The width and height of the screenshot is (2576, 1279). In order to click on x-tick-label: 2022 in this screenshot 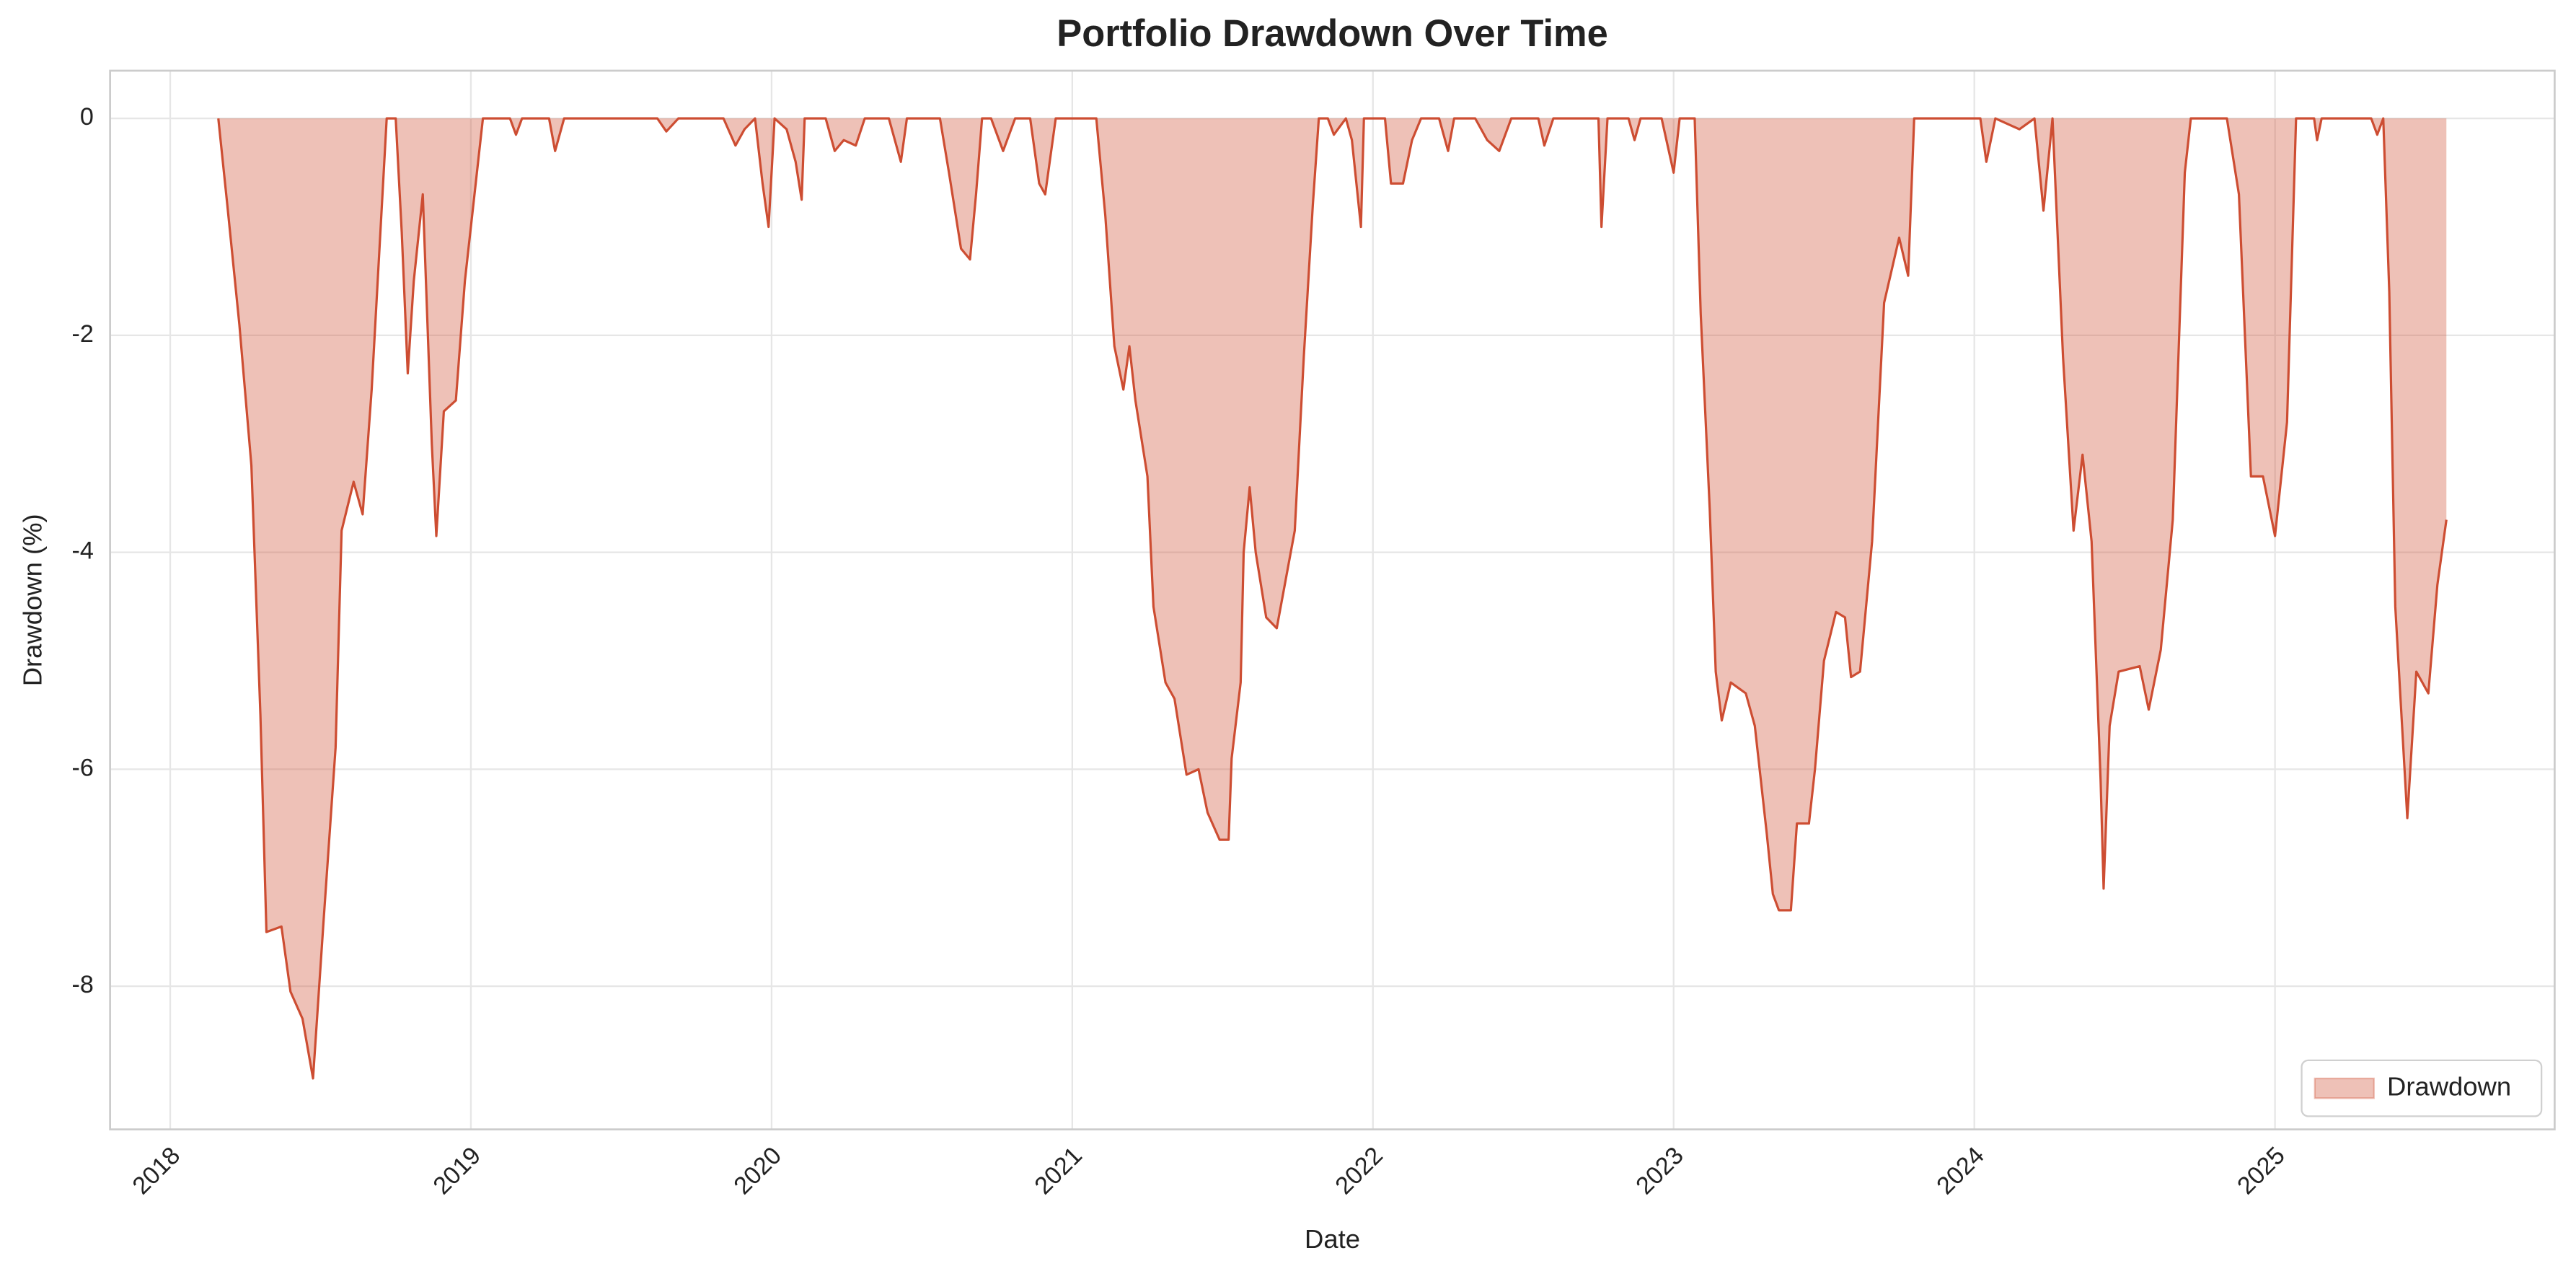, I will do `click(1359, 1171)`.